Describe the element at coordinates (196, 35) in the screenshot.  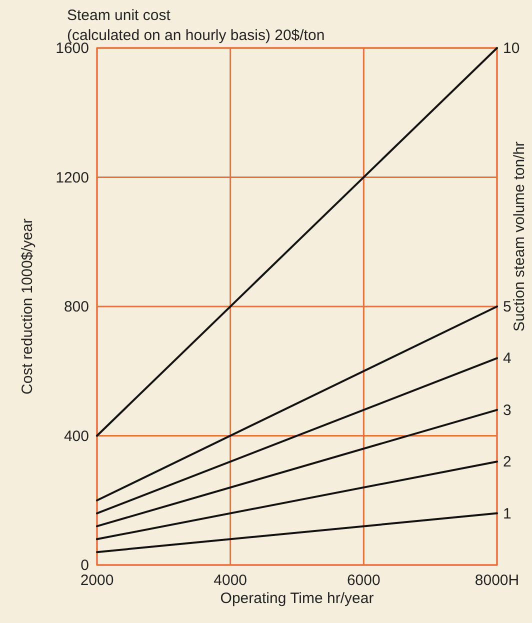
I see `chart-subtitle: (calculated on an hourly basis) 20$/ton` at that location.